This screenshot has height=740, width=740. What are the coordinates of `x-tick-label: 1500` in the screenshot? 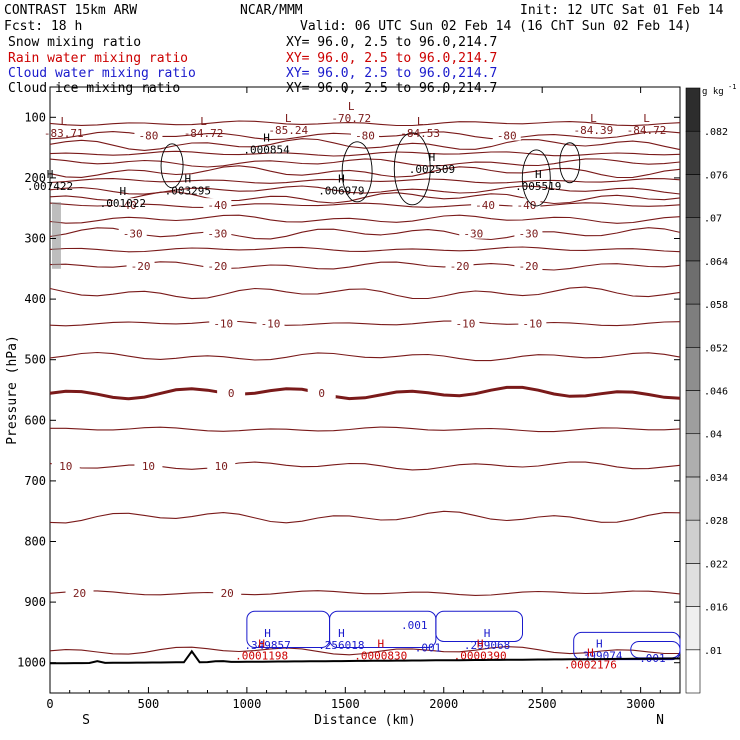 It's located at (345, 704).